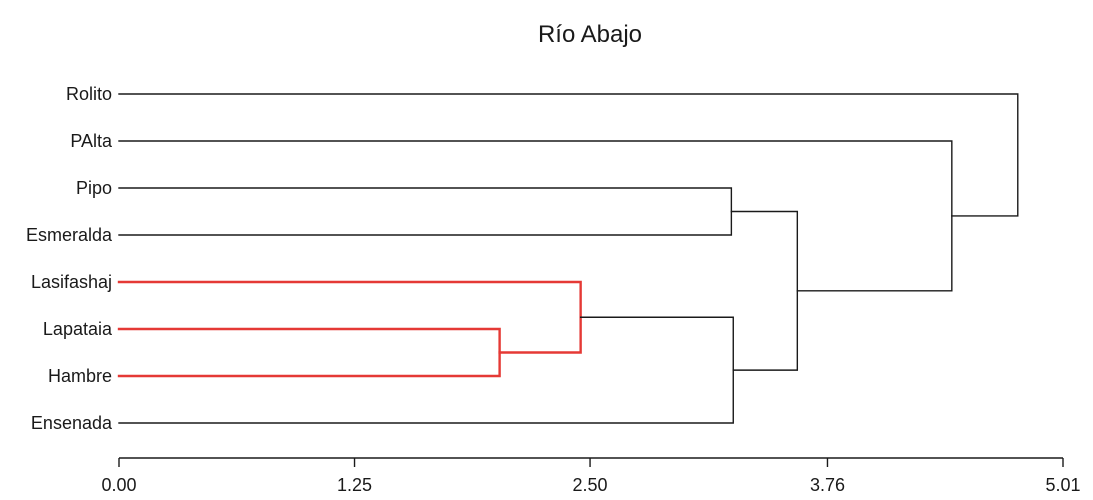 The width and height of the screenshot is (1093, 500). I want to click on chart-title: Río Abajo, so click(590, 34).